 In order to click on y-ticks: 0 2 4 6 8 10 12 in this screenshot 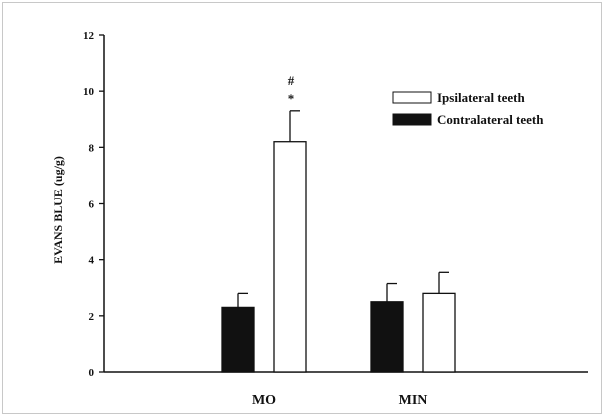, I will do `click(93, 204)`.